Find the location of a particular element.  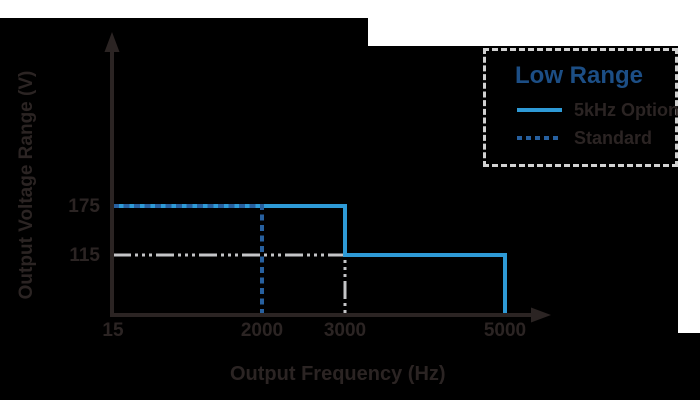

y-tick-label-175: 175 is located at coordinates (84, 206).